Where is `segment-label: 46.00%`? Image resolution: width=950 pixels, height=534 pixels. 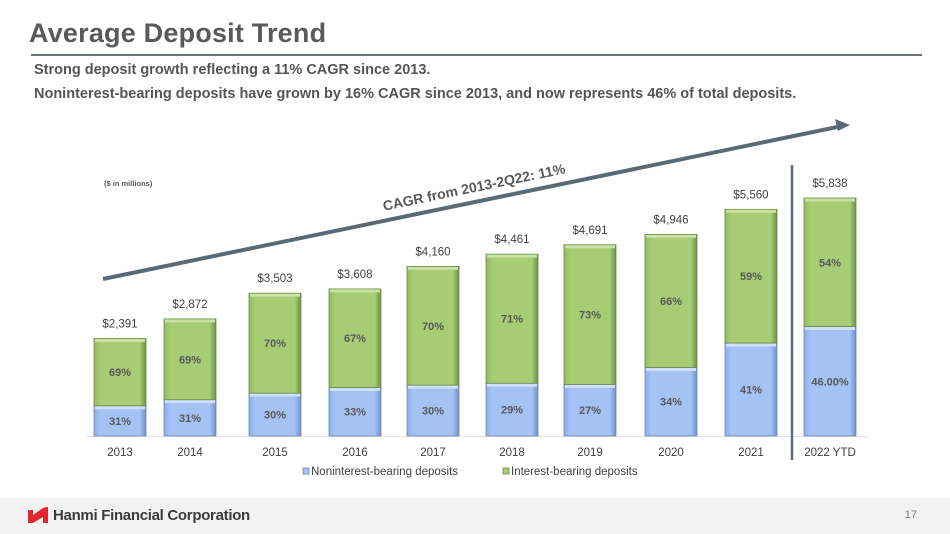 segment-label: 46.00% is located at coordinates (830, 382).